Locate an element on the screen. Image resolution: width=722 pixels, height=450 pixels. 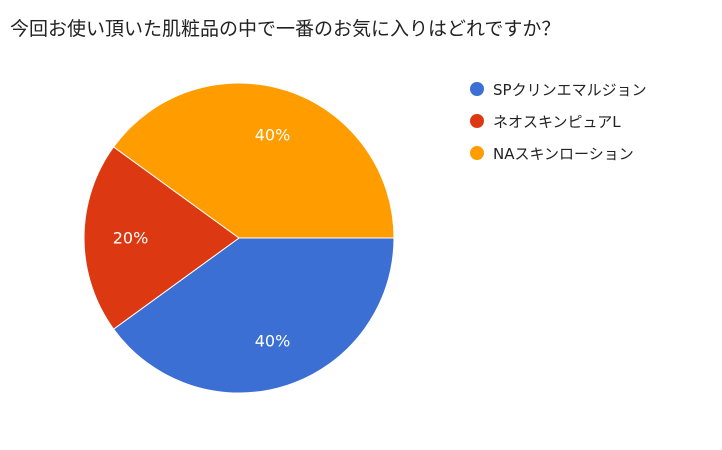
legend-label: ネオスキンピュアL is located at coordinates (557, 121).